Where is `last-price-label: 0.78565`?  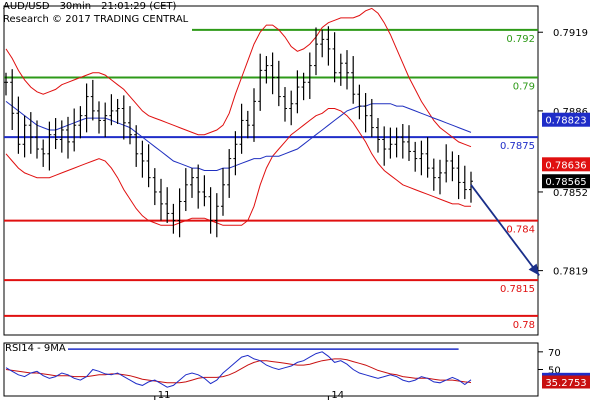 last-price-label: 0.78565 is located at coordinates (565, 182).